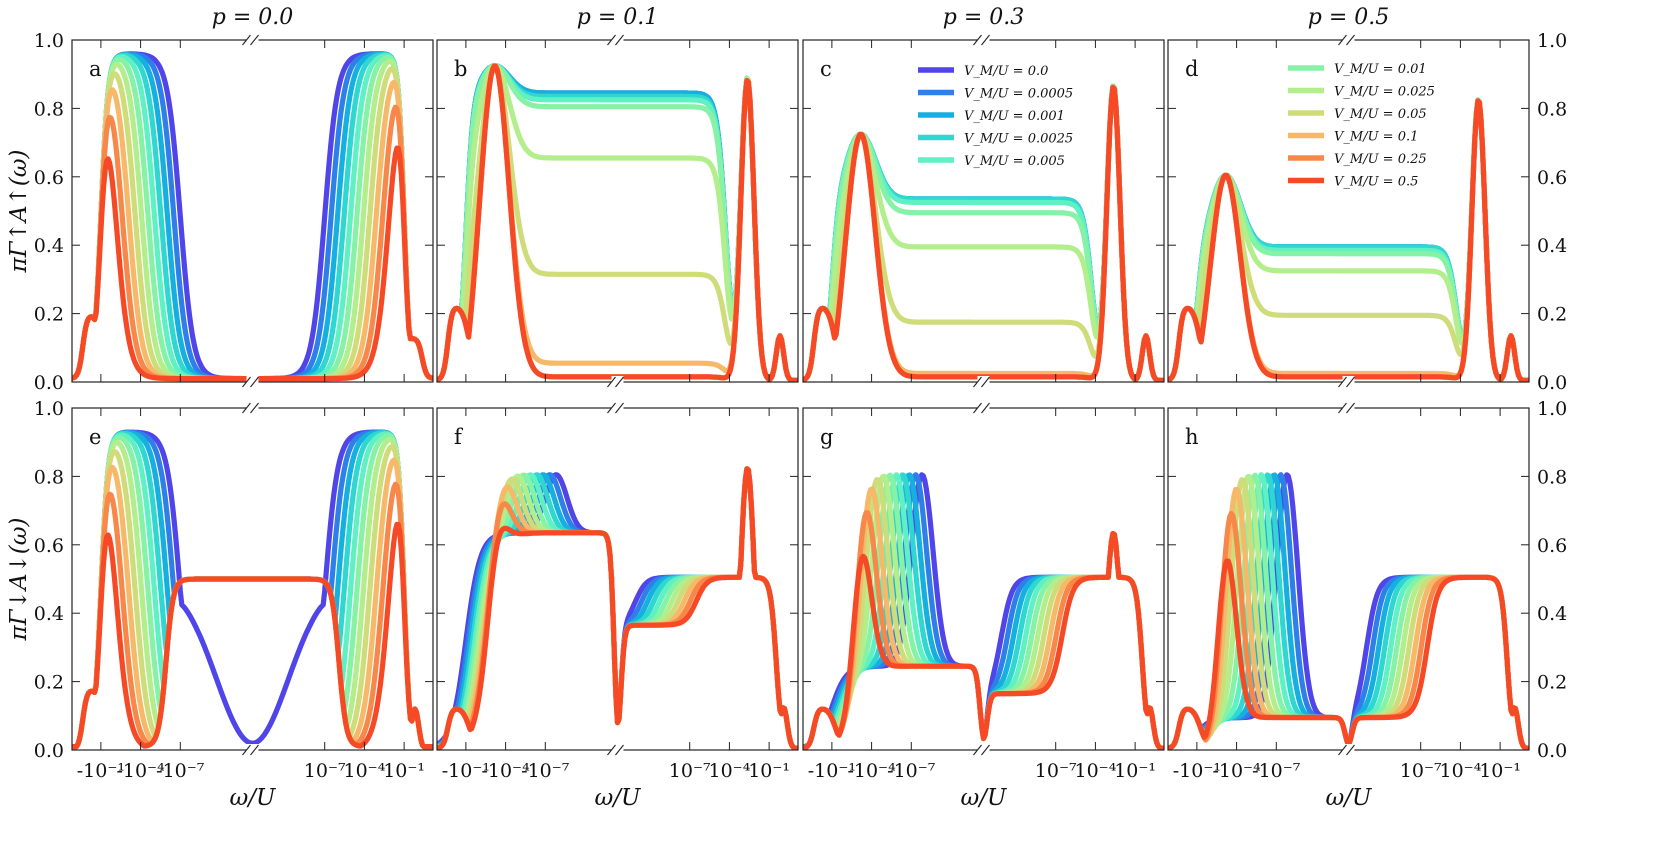 This screenshot has height=859, width=1661. What do you see at coordinates (1380, 114) in the screenshot?
I see `legend-label-d-2: V_M/U = 0.05` at bounding box center [1380, 114].